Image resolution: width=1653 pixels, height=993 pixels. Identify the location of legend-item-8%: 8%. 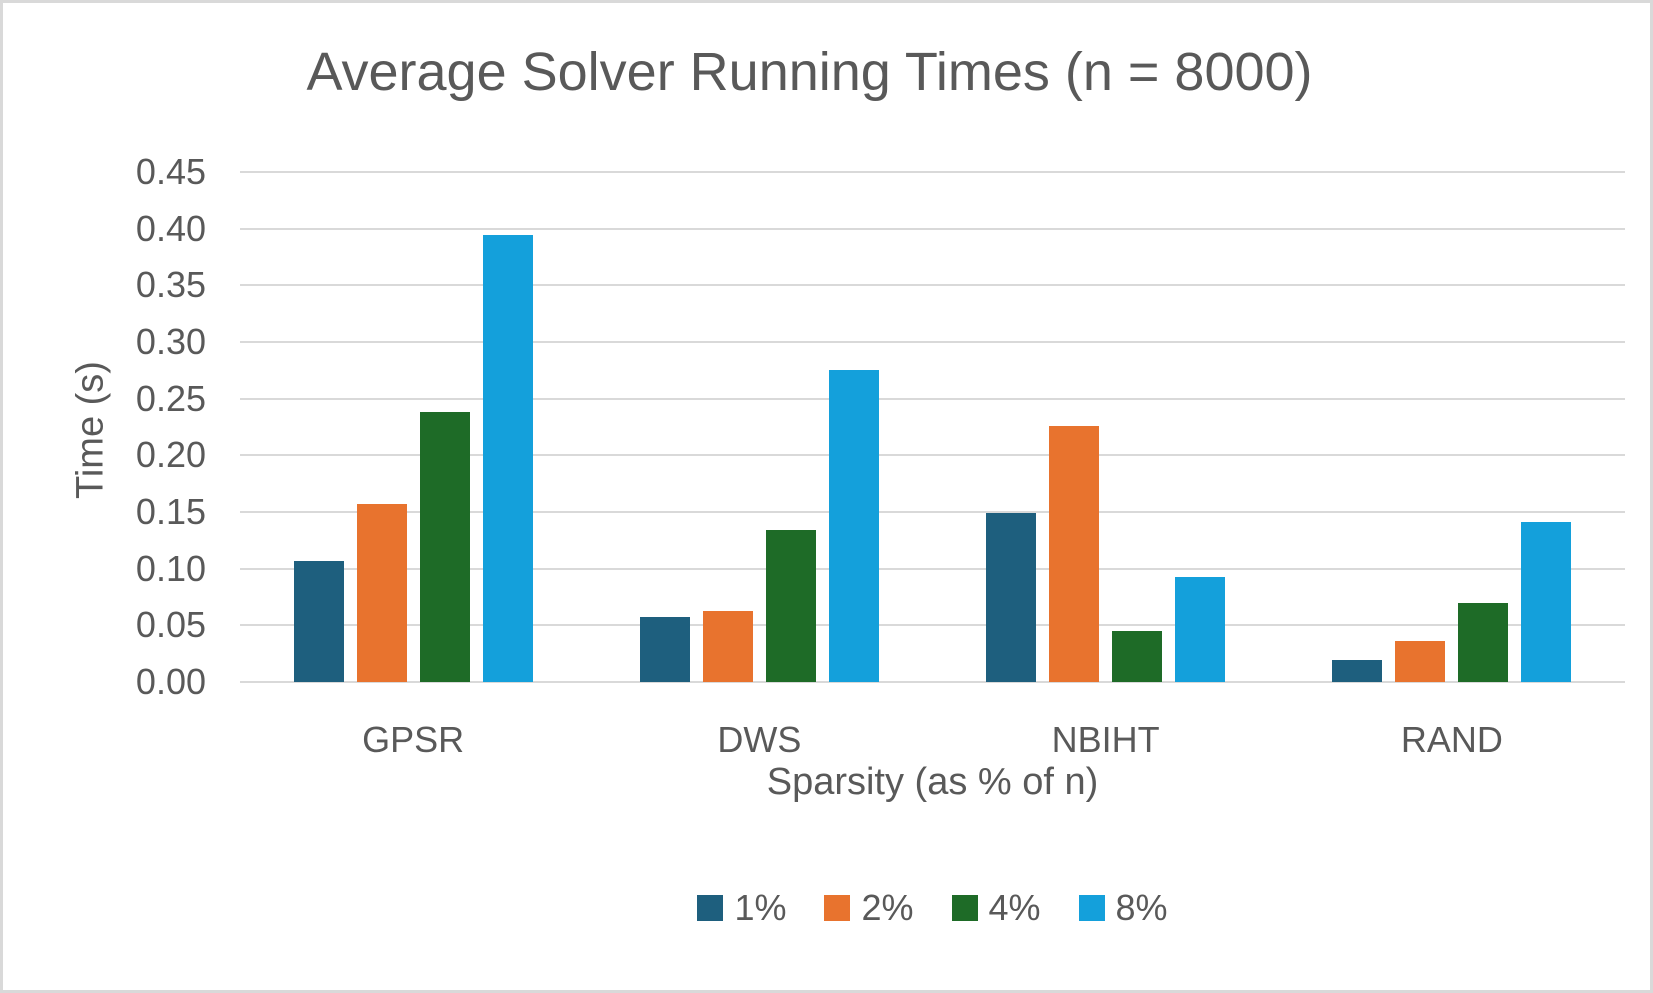
(1123, 908).